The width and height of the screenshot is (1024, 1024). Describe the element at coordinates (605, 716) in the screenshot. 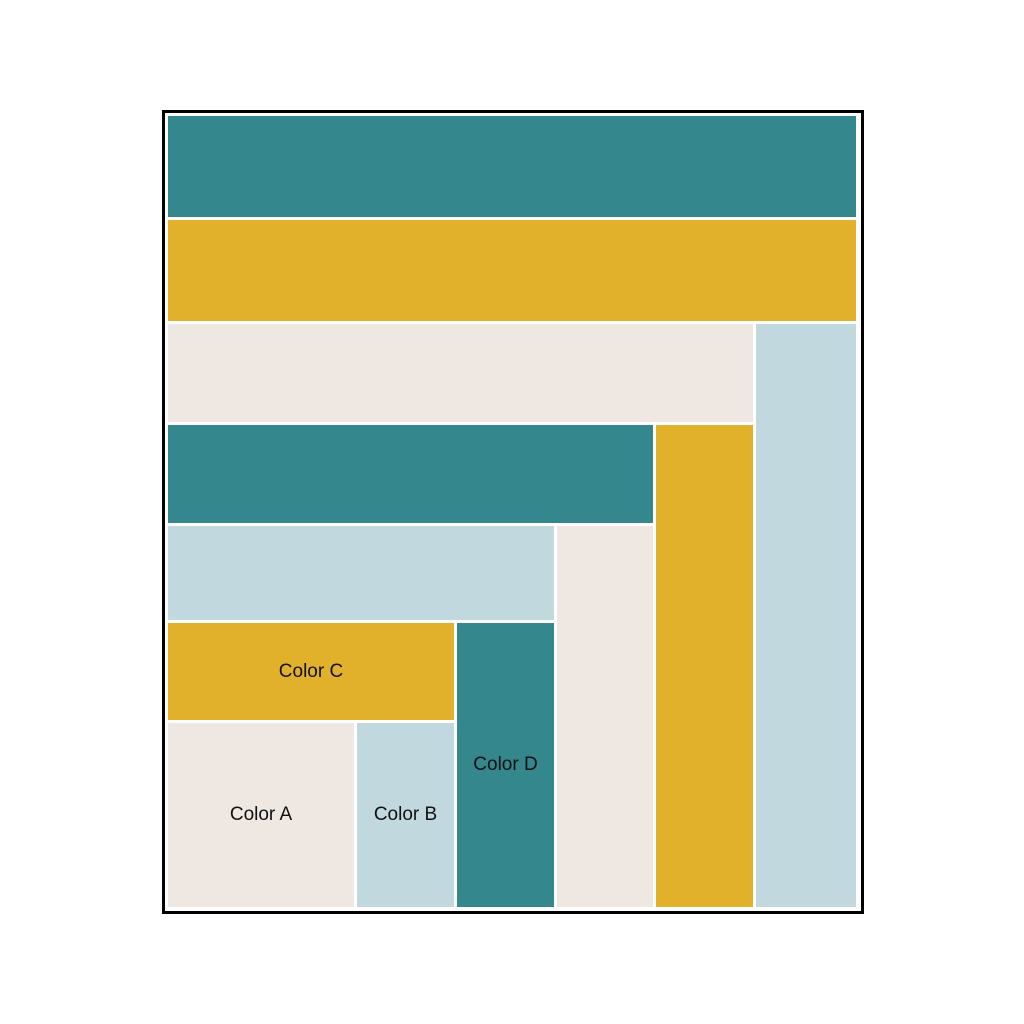

I see `strip-right-cream` at that location.